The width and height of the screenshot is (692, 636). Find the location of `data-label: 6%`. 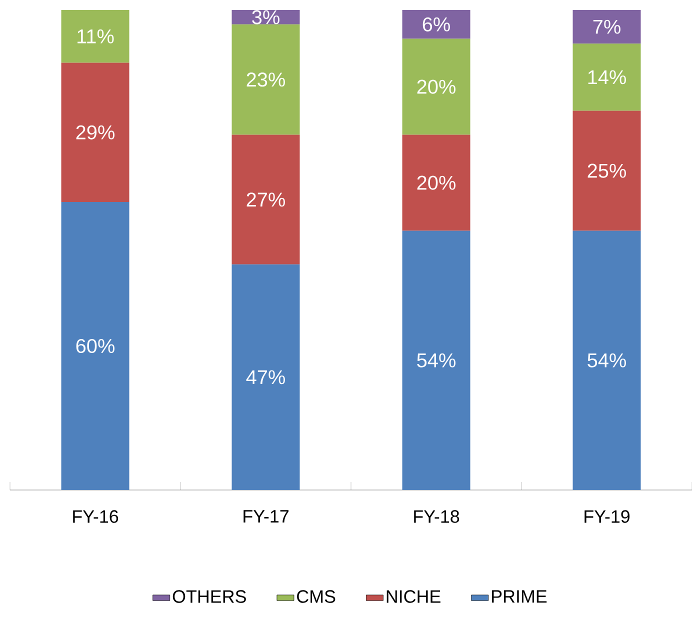

data-label: 6% is located at coordinates (436, 24).